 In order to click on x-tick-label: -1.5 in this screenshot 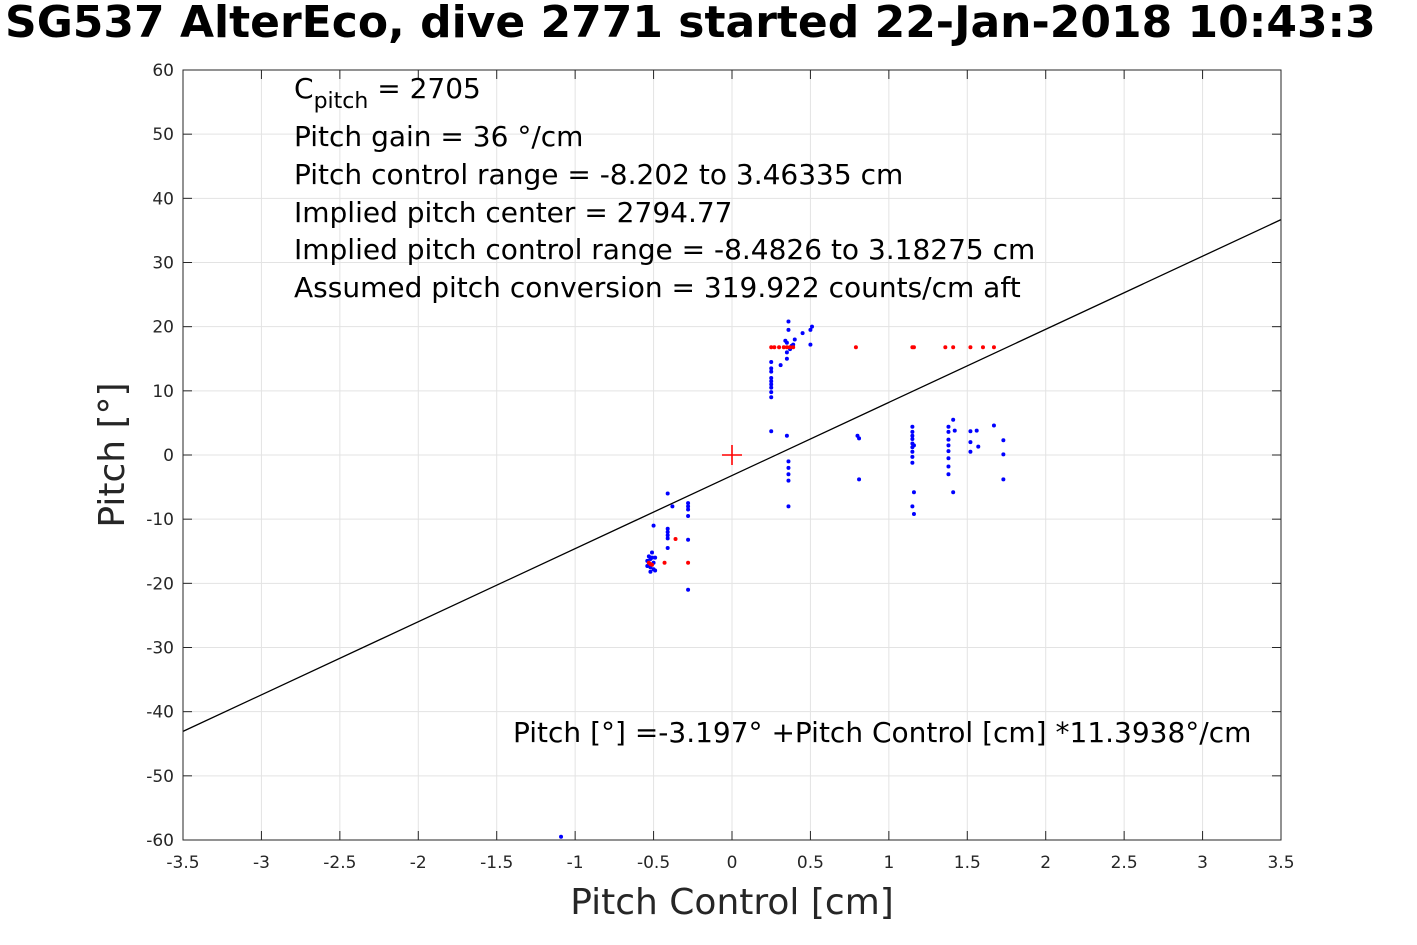, I will do `click(496, 863)`.